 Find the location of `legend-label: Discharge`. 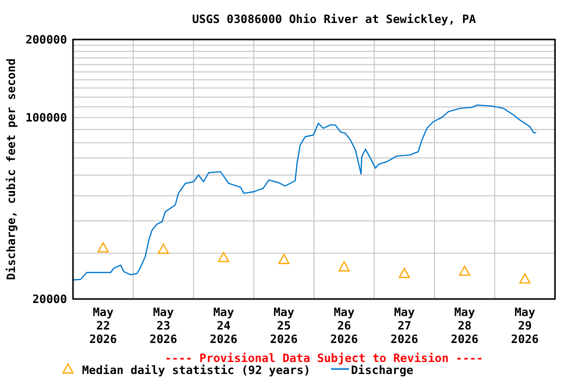

legend-label: Discharge is located at coordinates (382, 370).